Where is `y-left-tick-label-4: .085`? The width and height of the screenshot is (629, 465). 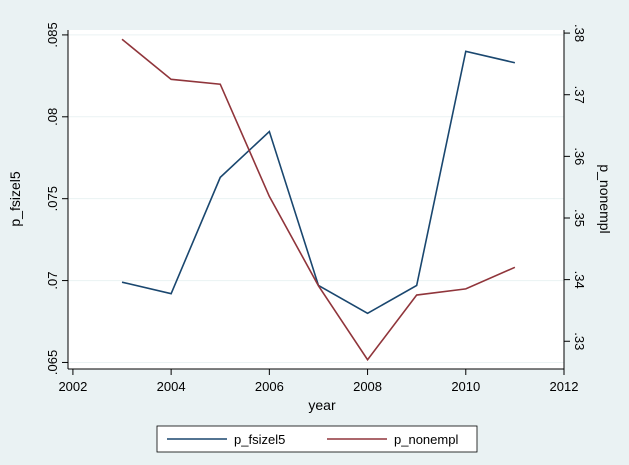 y-left-tick-label-4: .085 is located at coordinates (52, 34).